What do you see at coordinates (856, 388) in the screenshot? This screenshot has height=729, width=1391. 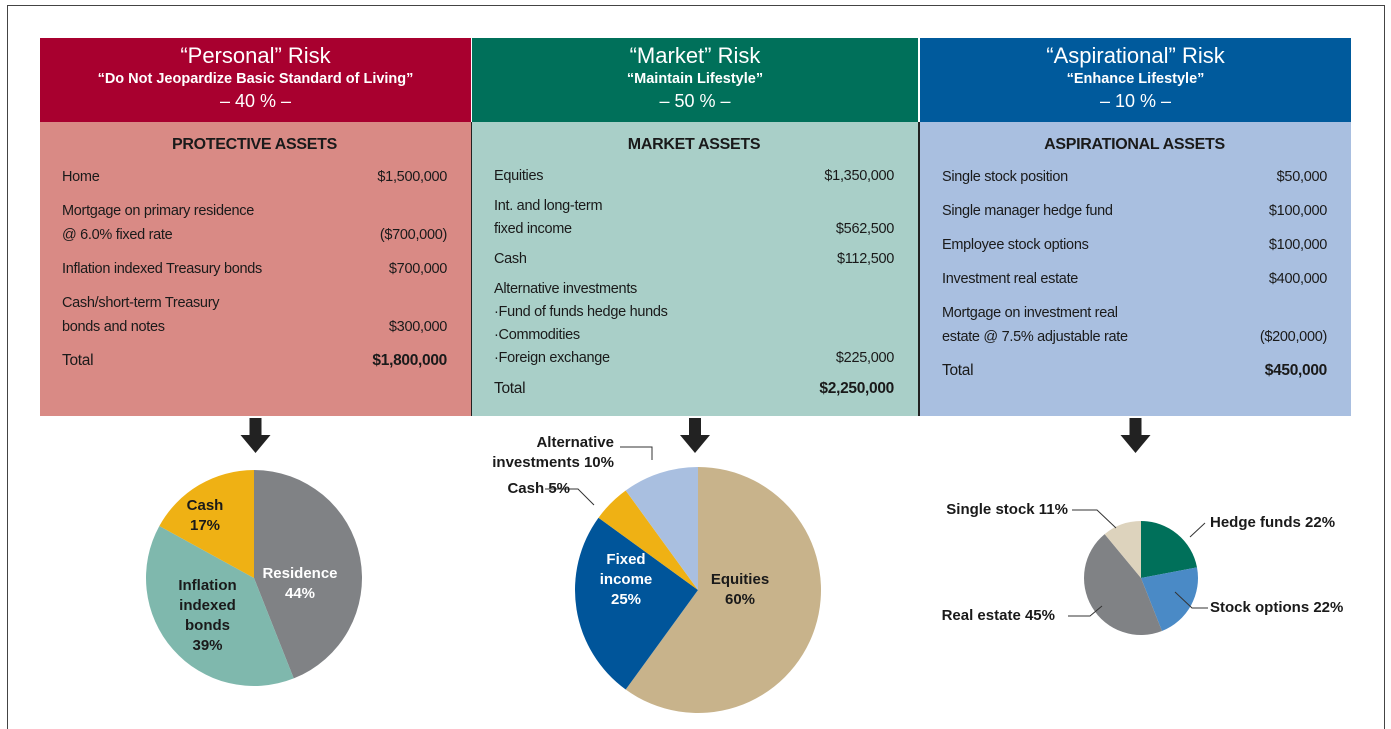 I see `asset-value: $2,250,000` at bounding box center [856, 388].